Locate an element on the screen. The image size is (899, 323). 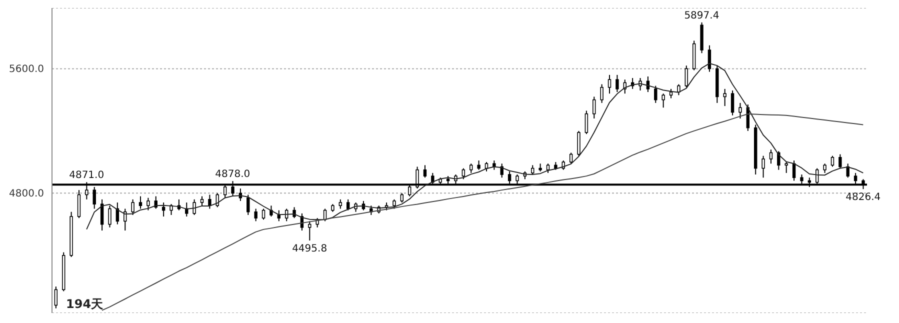
annotation: 4826.4 is located at coordinates (863, 198).